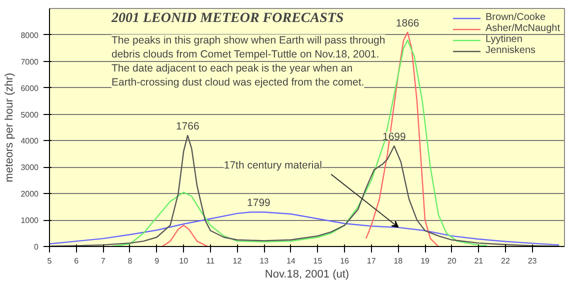 Image resolution: width=571 pixels, height=283 pixels. What do you see at coordinates (452, 261) in the screenshot?
I see `x-tick-label: 20` at bounding box center [452, 261].